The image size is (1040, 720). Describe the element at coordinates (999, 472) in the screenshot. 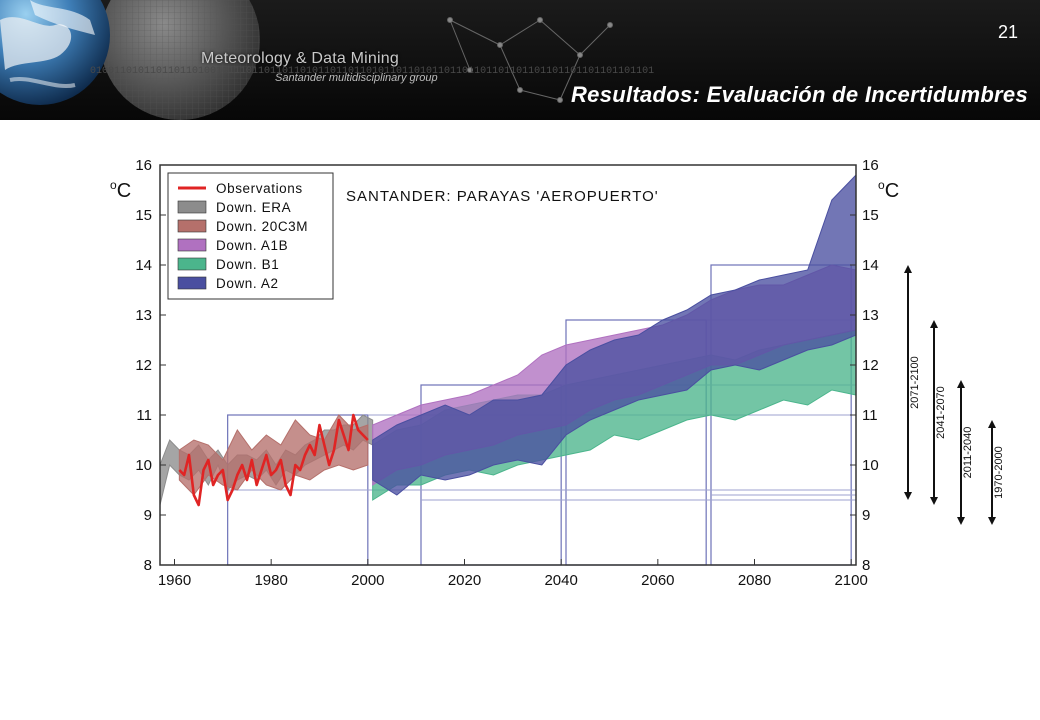

I see `arrow-label-1970-2000: 1970-2000` at that location.